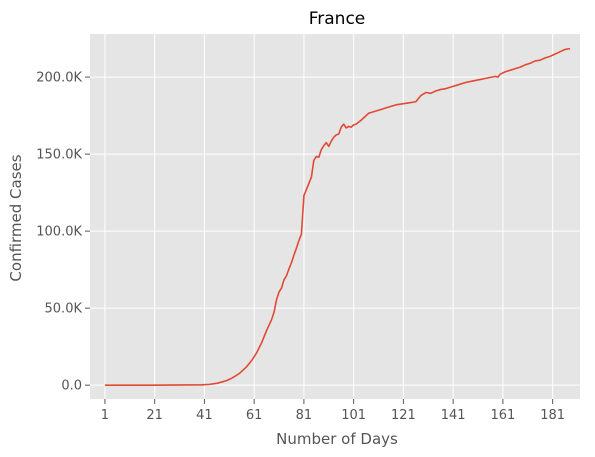 This screenshot has width=595, height=457. What do you see at coordinates (502, 415) in the screenshot?
I see `x-tick-label: 161` at bounding box center [502, 415].